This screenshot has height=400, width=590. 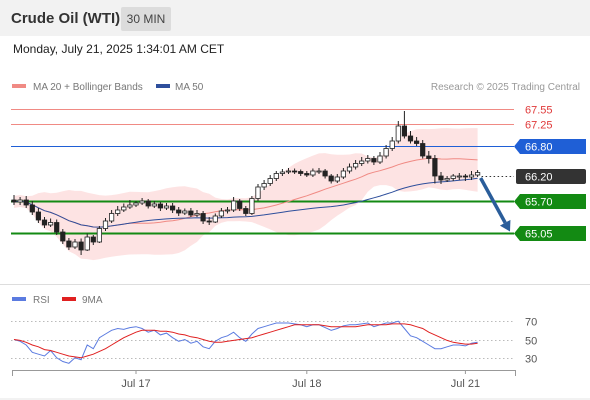 I want to click on resistance-label-1: 67.25, so click(x=539, y=126).